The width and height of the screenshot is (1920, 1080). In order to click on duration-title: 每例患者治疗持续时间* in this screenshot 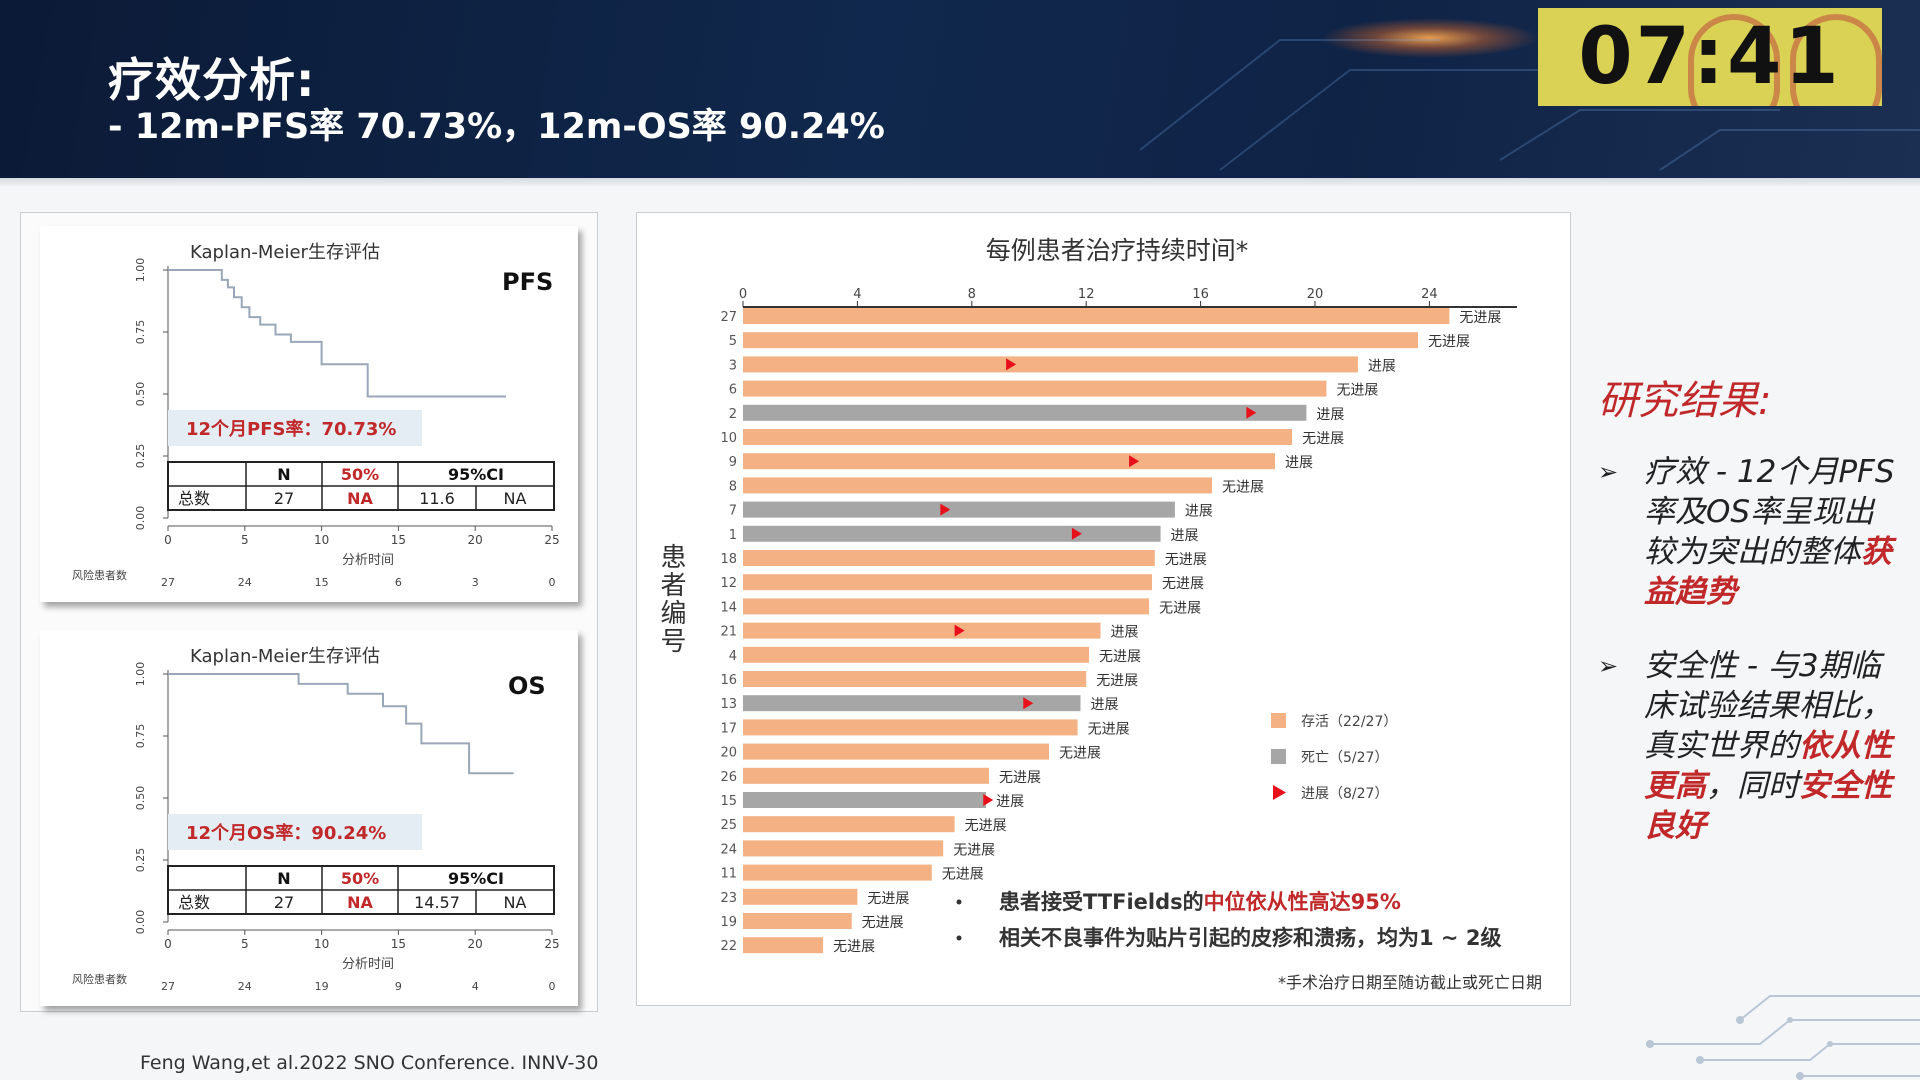, I will do `click(1117, 250)`.